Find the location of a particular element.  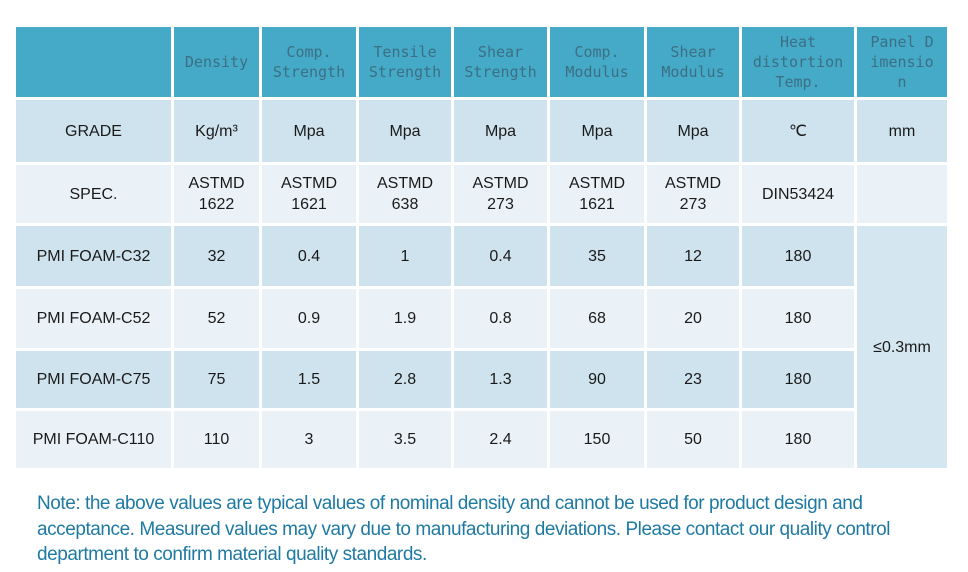

table-cell: 110 is located at coordinates (216, 439).